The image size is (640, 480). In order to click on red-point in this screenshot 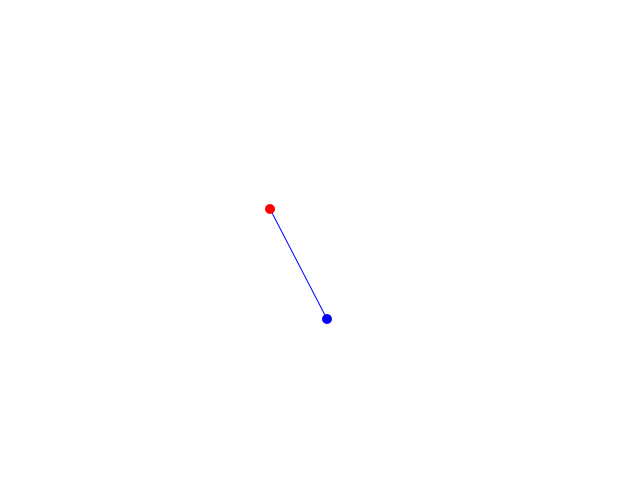, I will do `click(270, 209)`.